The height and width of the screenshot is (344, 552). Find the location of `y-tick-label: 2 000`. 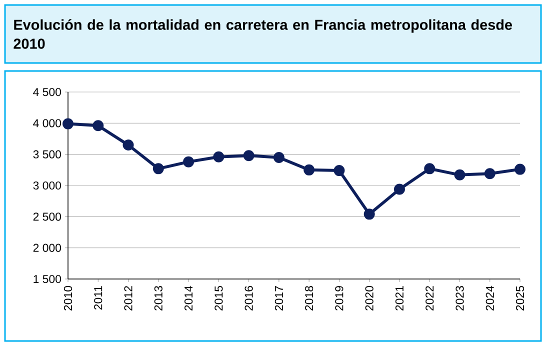

y-tick-label: 2 000 is located at coordinates (47, 248).